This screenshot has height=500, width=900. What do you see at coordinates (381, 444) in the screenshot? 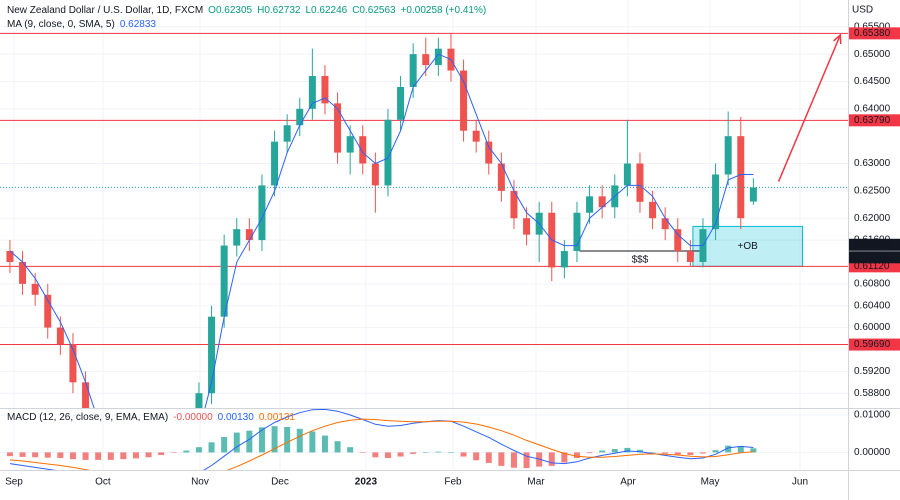
I see `signal-line` at bounding box center [381, 444].